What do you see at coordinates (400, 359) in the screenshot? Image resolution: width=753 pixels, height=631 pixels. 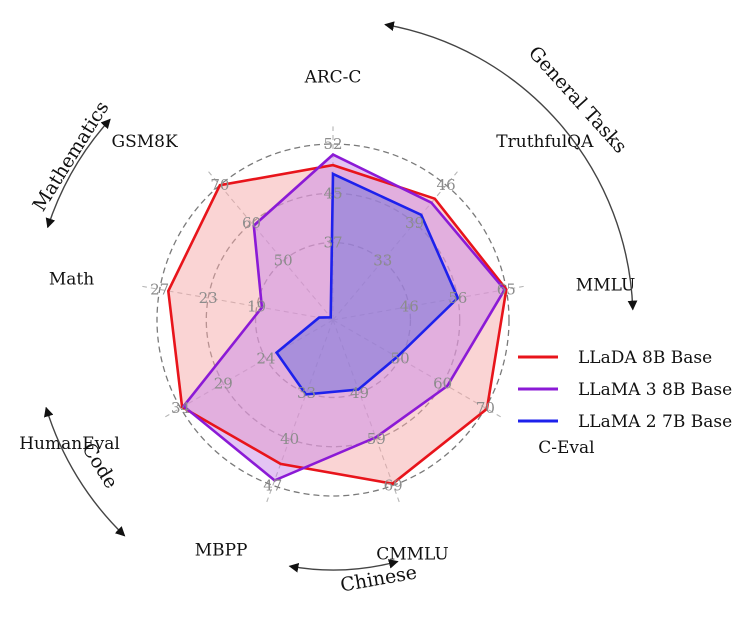 I see `tick-label-c-eval-3: 50` at bounding box center [400, 359].